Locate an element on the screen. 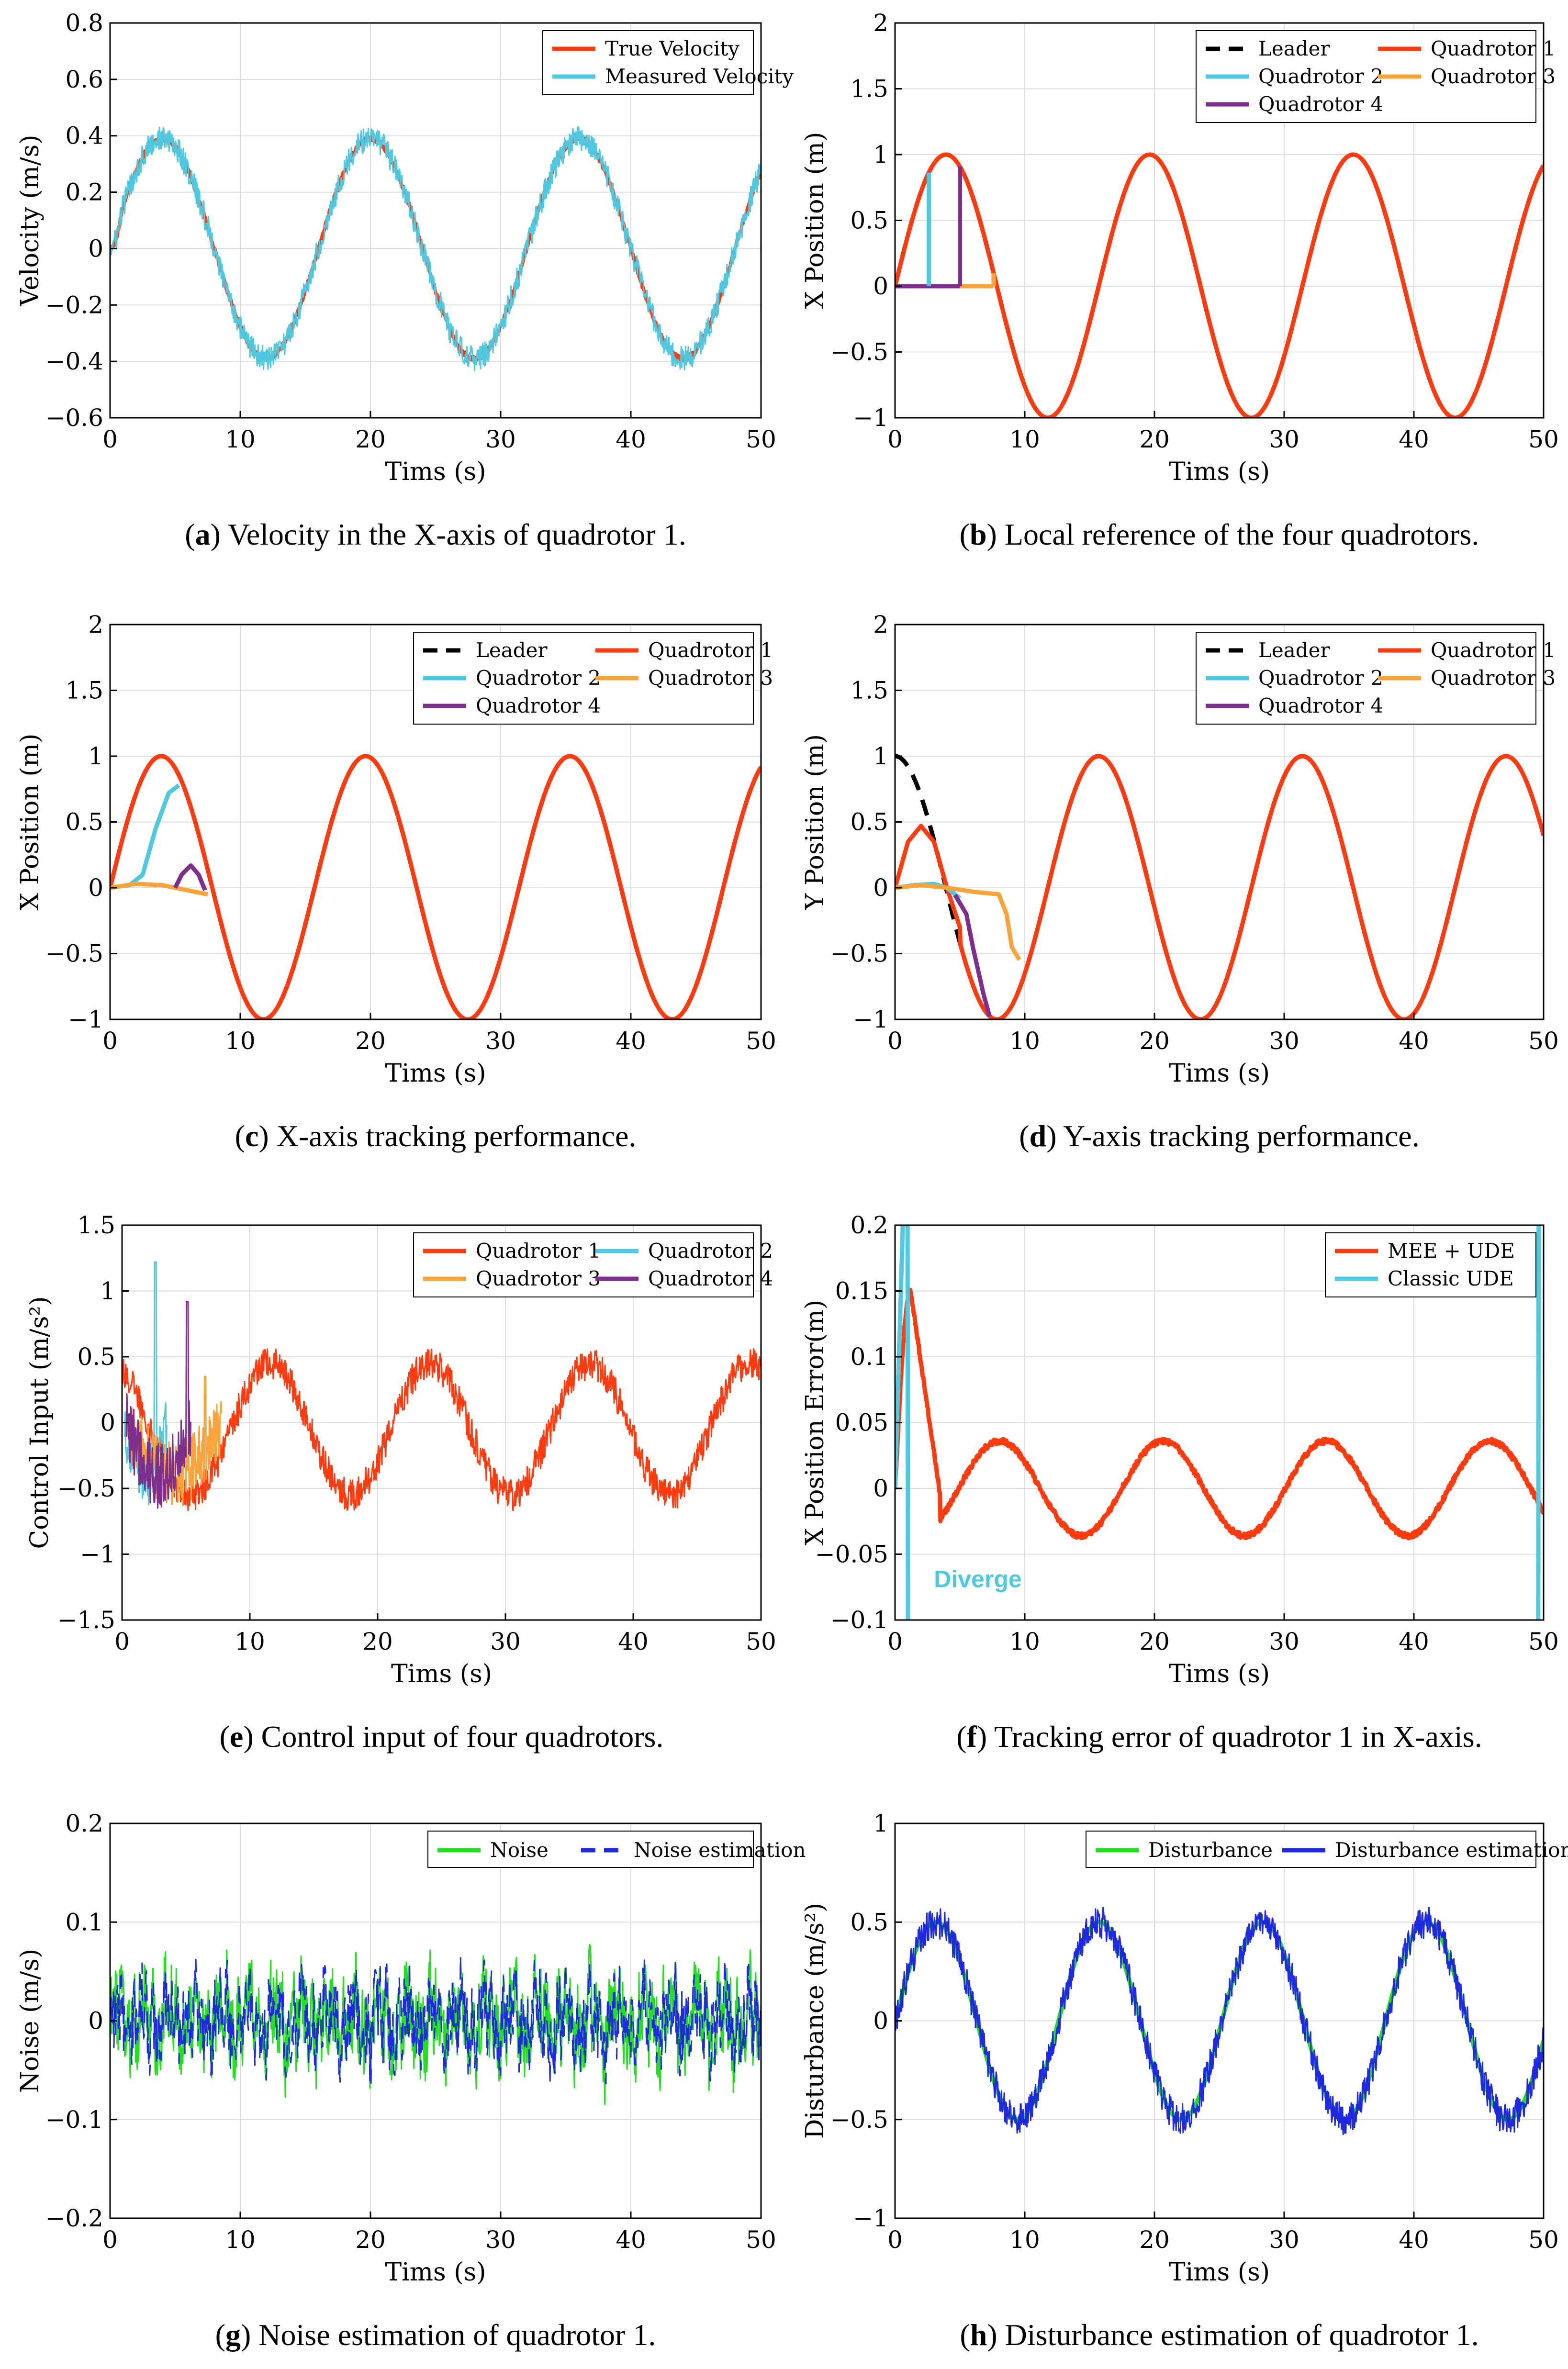 This screenshot has height=2369, width=1568. legend: MEE + UDE Classic UDE is located at coordinates (1431, 1264).